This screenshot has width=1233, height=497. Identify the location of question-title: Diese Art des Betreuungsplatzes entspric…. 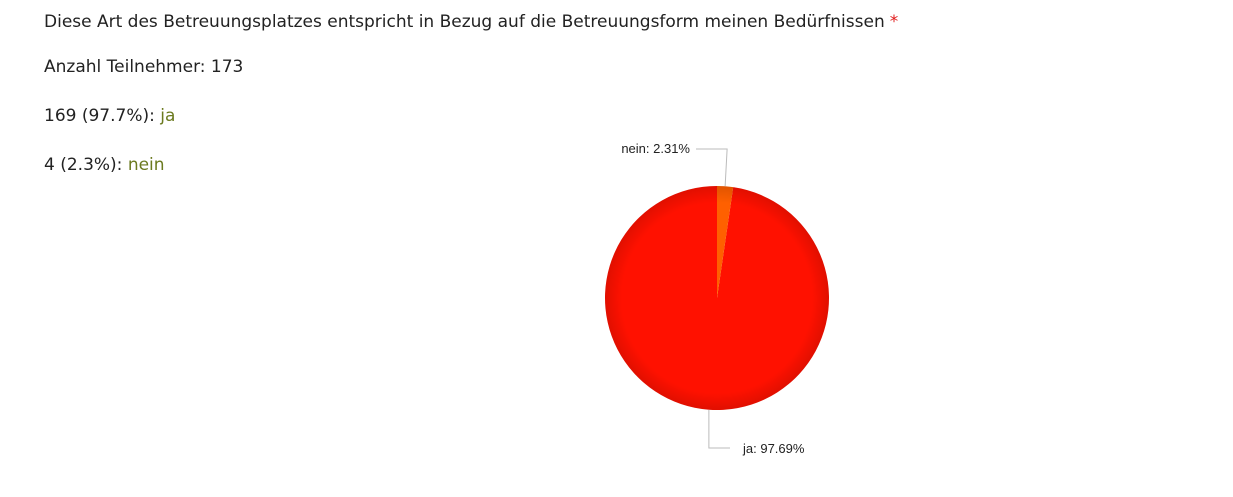
(471, 22).